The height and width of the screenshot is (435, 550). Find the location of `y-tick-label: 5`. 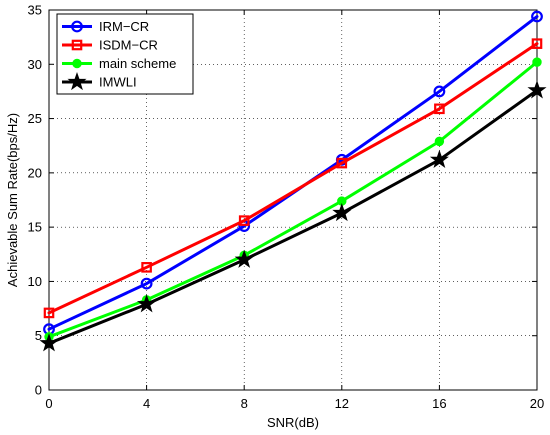

y-tick-label: 5 is located at coordinates (38, 335).